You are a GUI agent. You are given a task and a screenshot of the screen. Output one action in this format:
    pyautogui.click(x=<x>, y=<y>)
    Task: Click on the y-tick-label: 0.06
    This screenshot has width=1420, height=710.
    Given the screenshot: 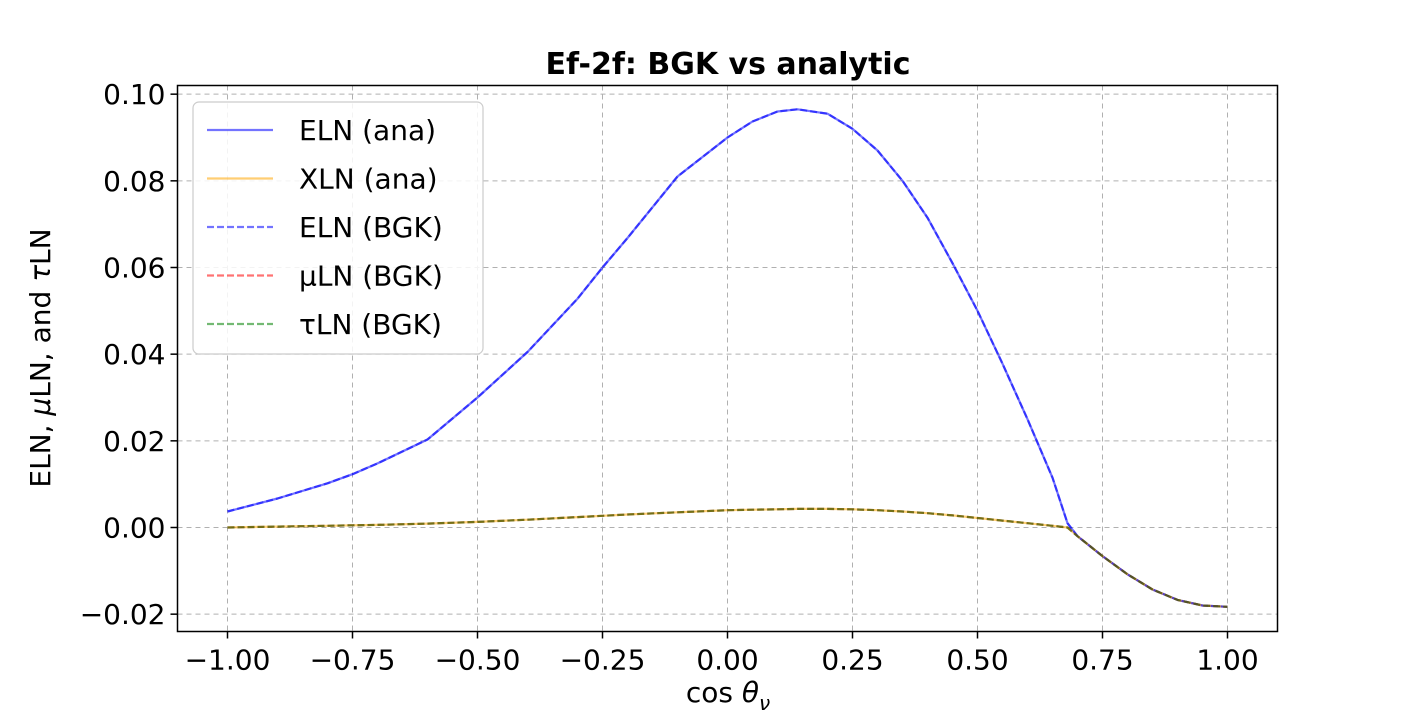 What is the action you would take?
    pyautogui.click(x=134, y=268)
    